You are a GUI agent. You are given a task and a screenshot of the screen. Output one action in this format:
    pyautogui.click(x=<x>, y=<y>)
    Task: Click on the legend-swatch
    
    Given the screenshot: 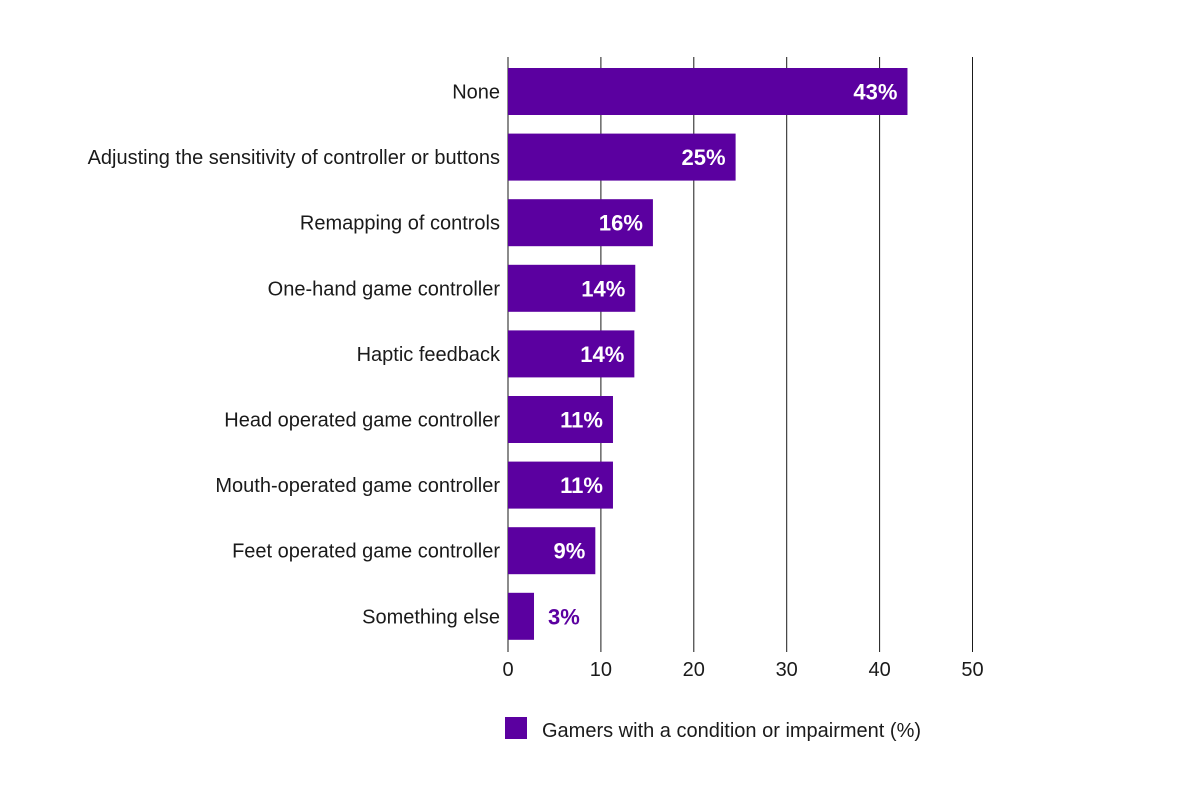 What is the action you would take?
    pyautogui.click(x=516, y=728)
    